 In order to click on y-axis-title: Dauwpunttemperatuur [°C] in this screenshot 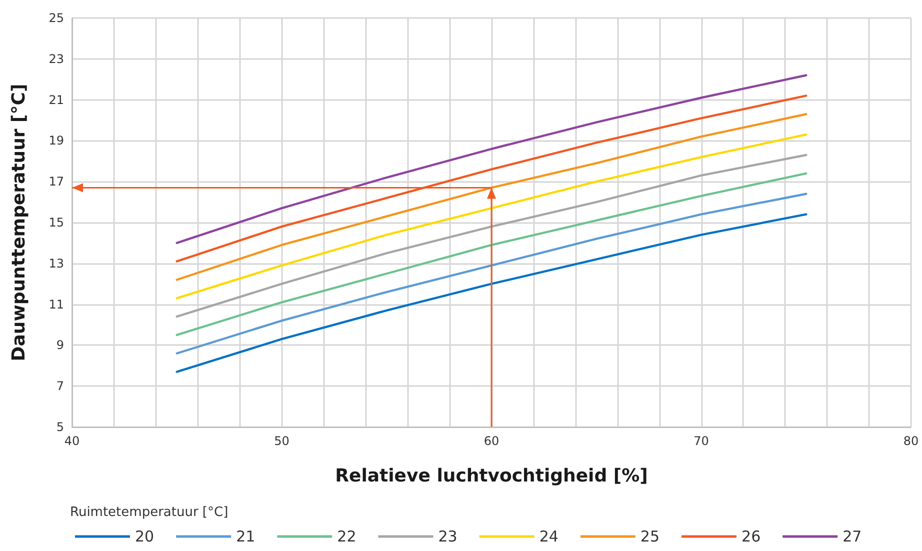, I will do `click(19, 223)`.